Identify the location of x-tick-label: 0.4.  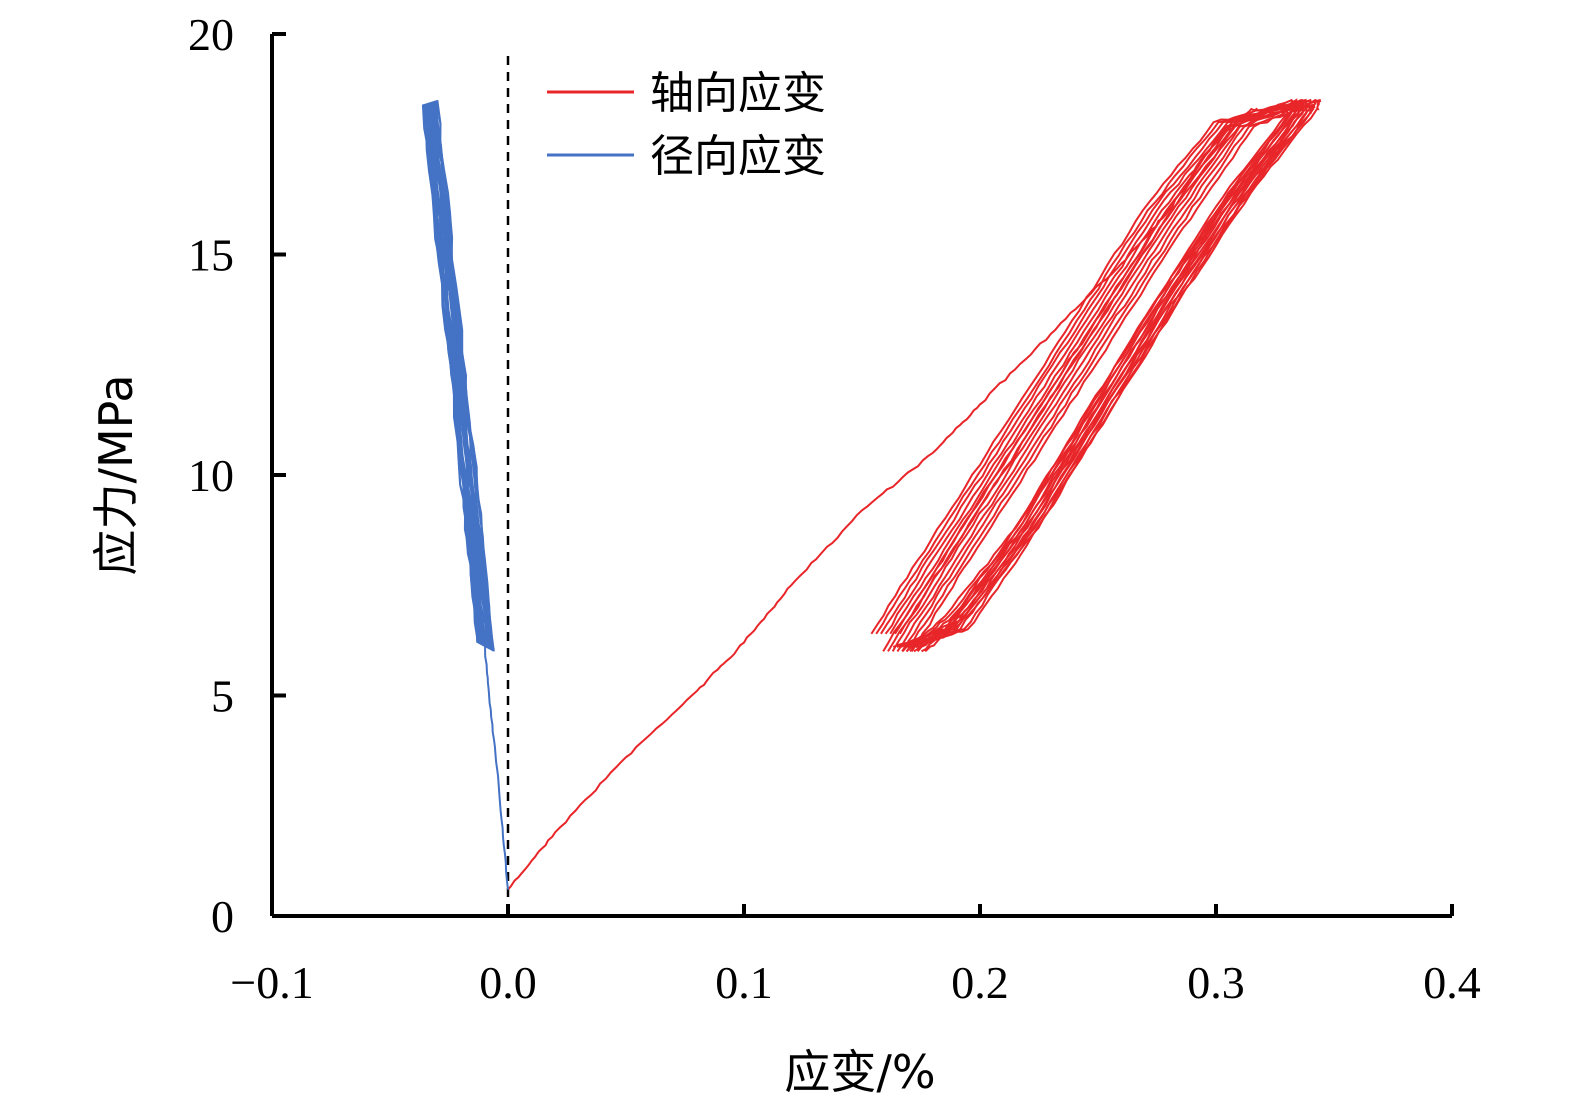
(1452, 982).